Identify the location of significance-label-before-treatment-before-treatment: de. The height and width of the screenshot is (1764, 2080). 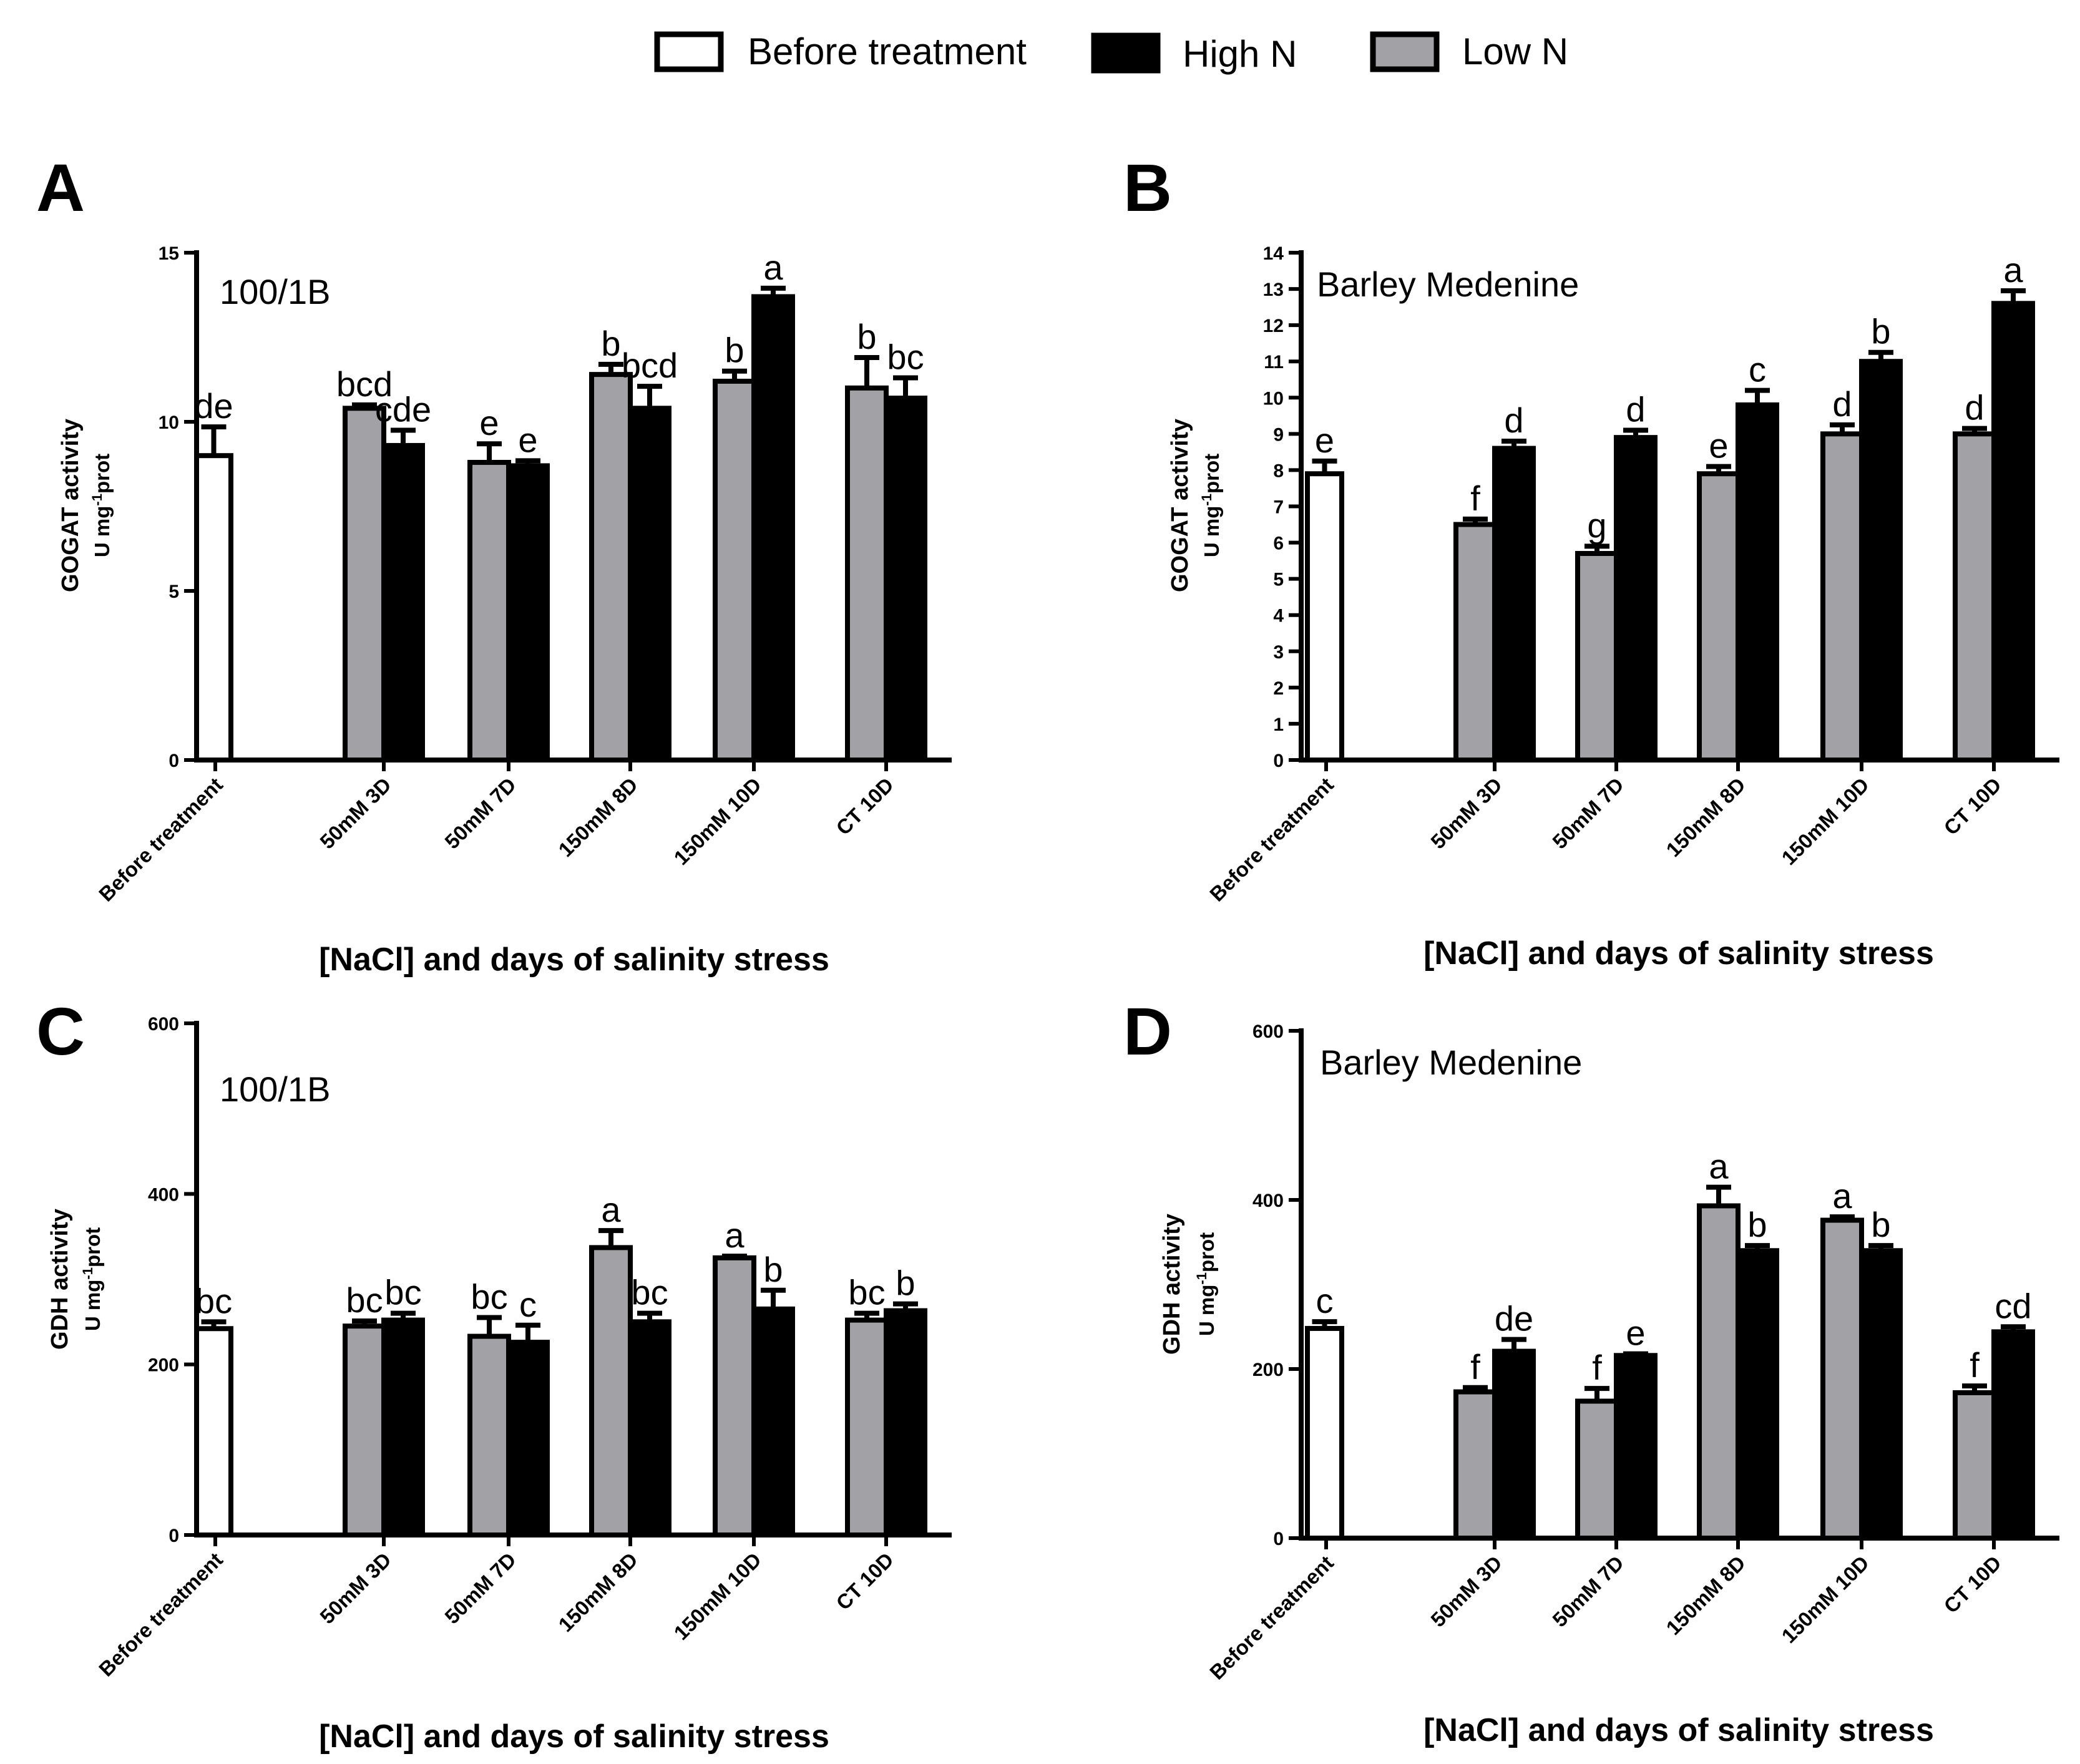
(213, 406).